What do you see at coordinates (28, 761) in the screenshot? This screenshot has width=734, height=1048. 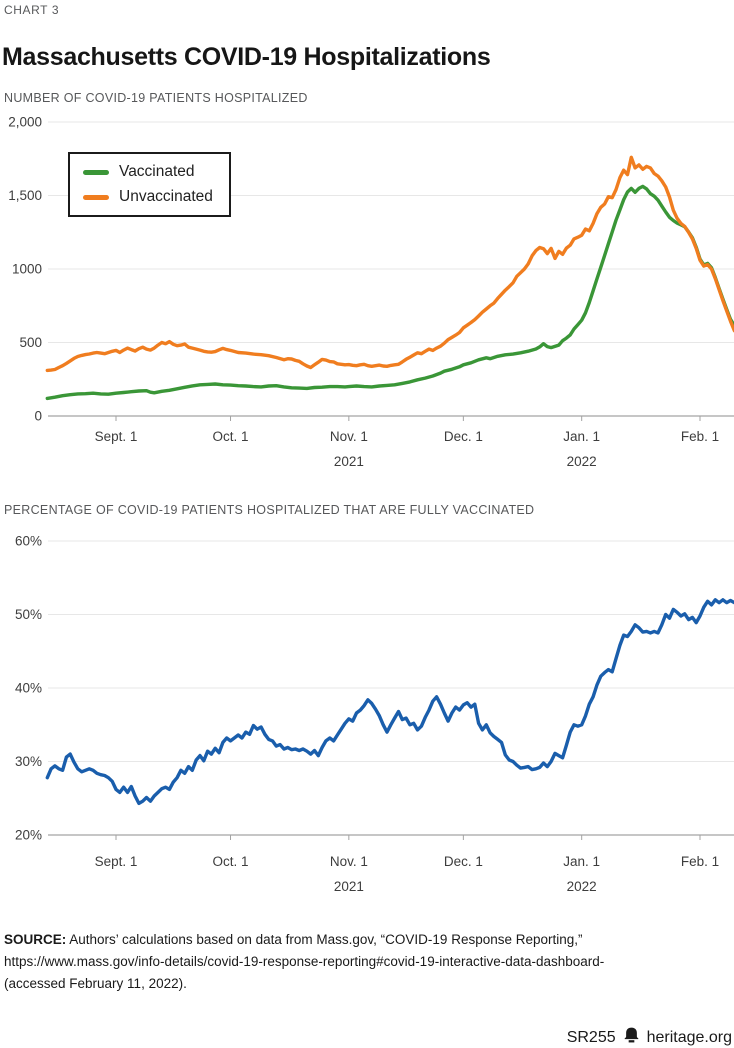 I see `y-tick-label: 30%` at bounding box center [28, 761].